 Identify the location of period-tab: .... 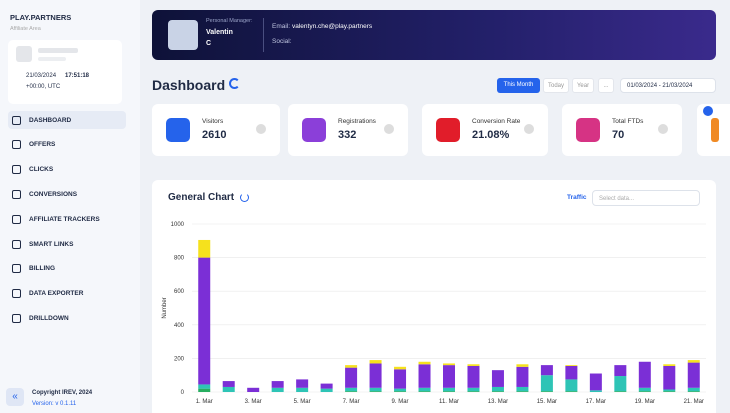
(606, 85).